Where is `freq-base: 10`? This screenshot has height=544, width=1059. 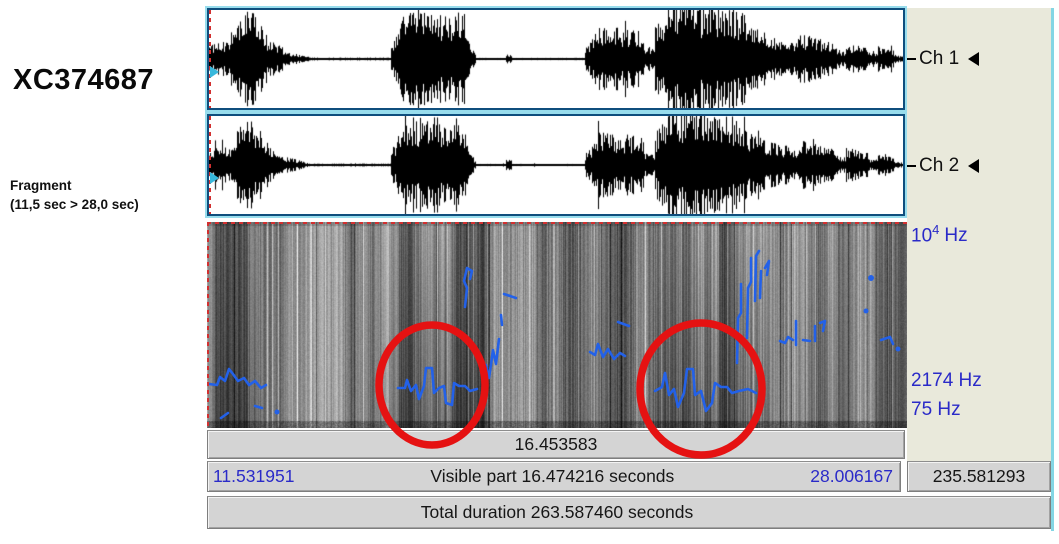
freq-base: 10 is located at coordinates (922, 236).